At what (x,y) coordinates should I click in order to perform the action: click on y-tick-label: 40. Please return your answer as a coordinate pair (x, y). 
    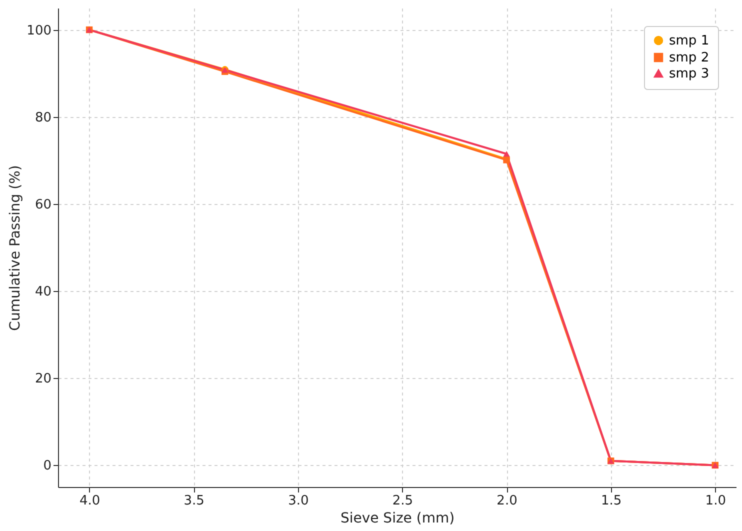
    Looking at the image, I should click on (43, 292).